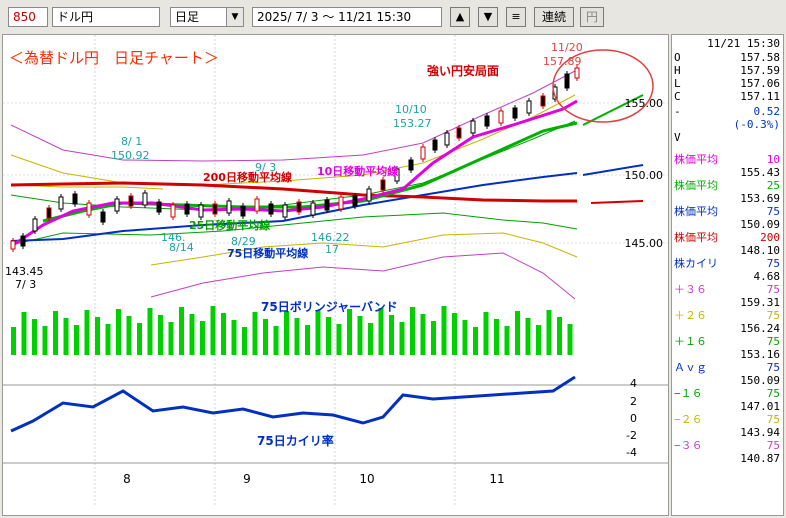 The image size is (786, 518). I want to click on up-button: ▲, so click(460, 17).